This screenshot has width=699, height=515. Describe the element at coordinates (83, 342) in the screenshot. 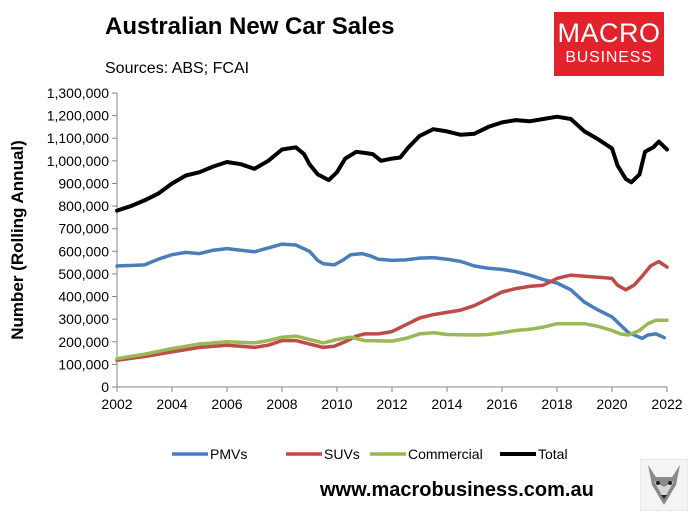

I see `y-tick-label: 200,000` at that location.